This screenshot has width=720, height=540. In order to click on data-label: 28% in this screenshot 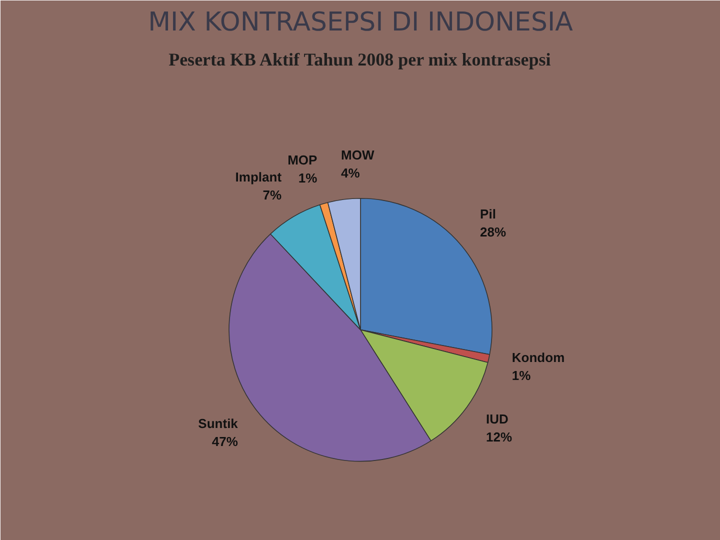, I will do `click(493, 232)`.